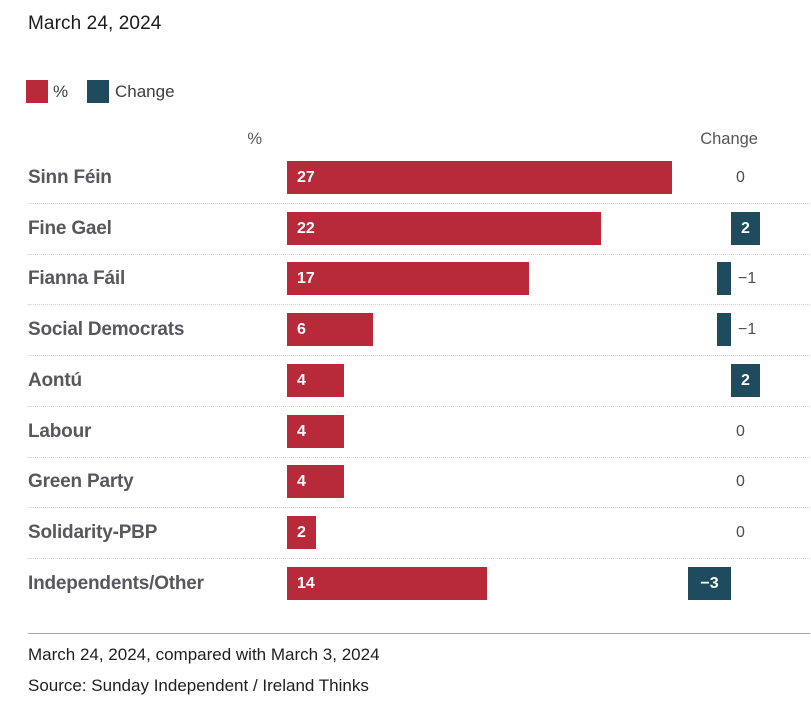  I want to click on party-label: Fine Gael, so click(70, 228).